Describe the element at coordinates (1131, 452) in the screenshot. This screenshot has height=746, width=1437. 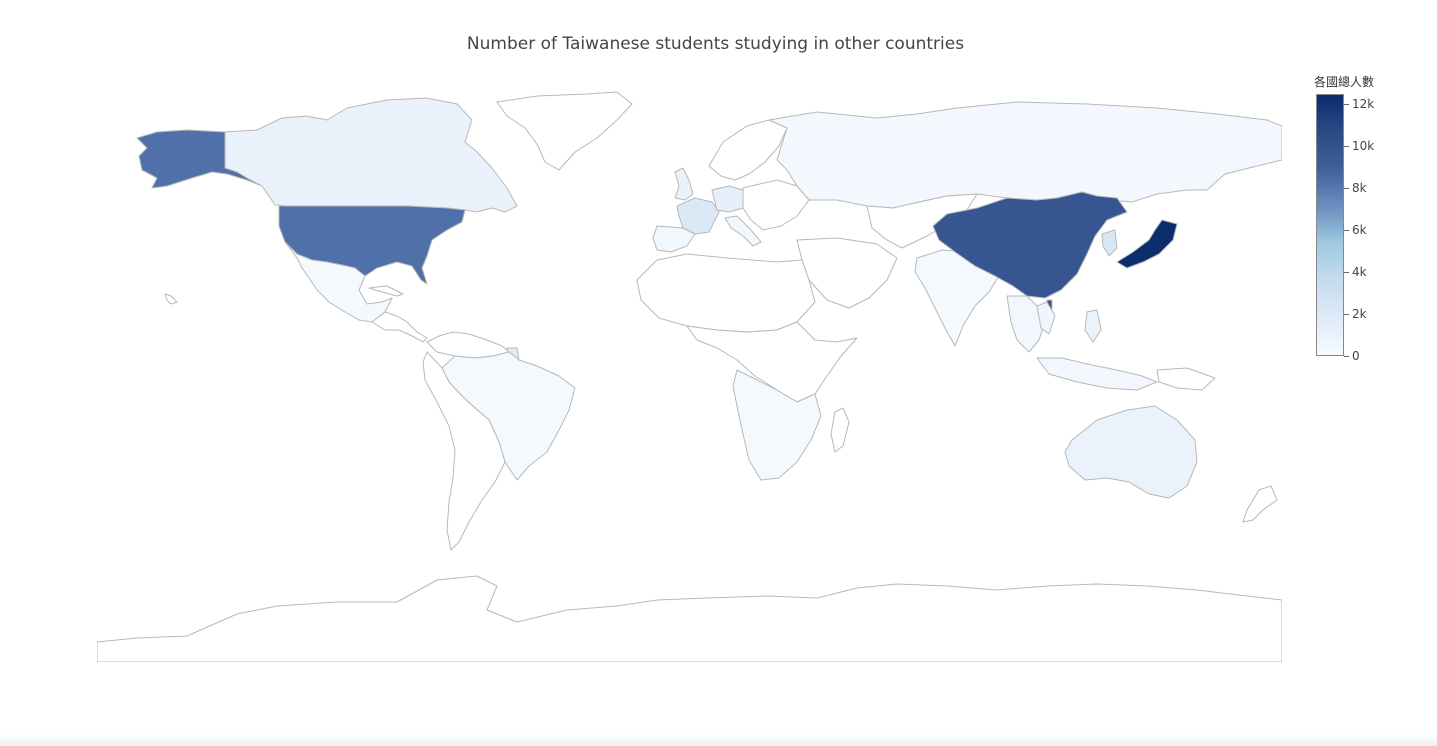
I see `country-australia` at that location.